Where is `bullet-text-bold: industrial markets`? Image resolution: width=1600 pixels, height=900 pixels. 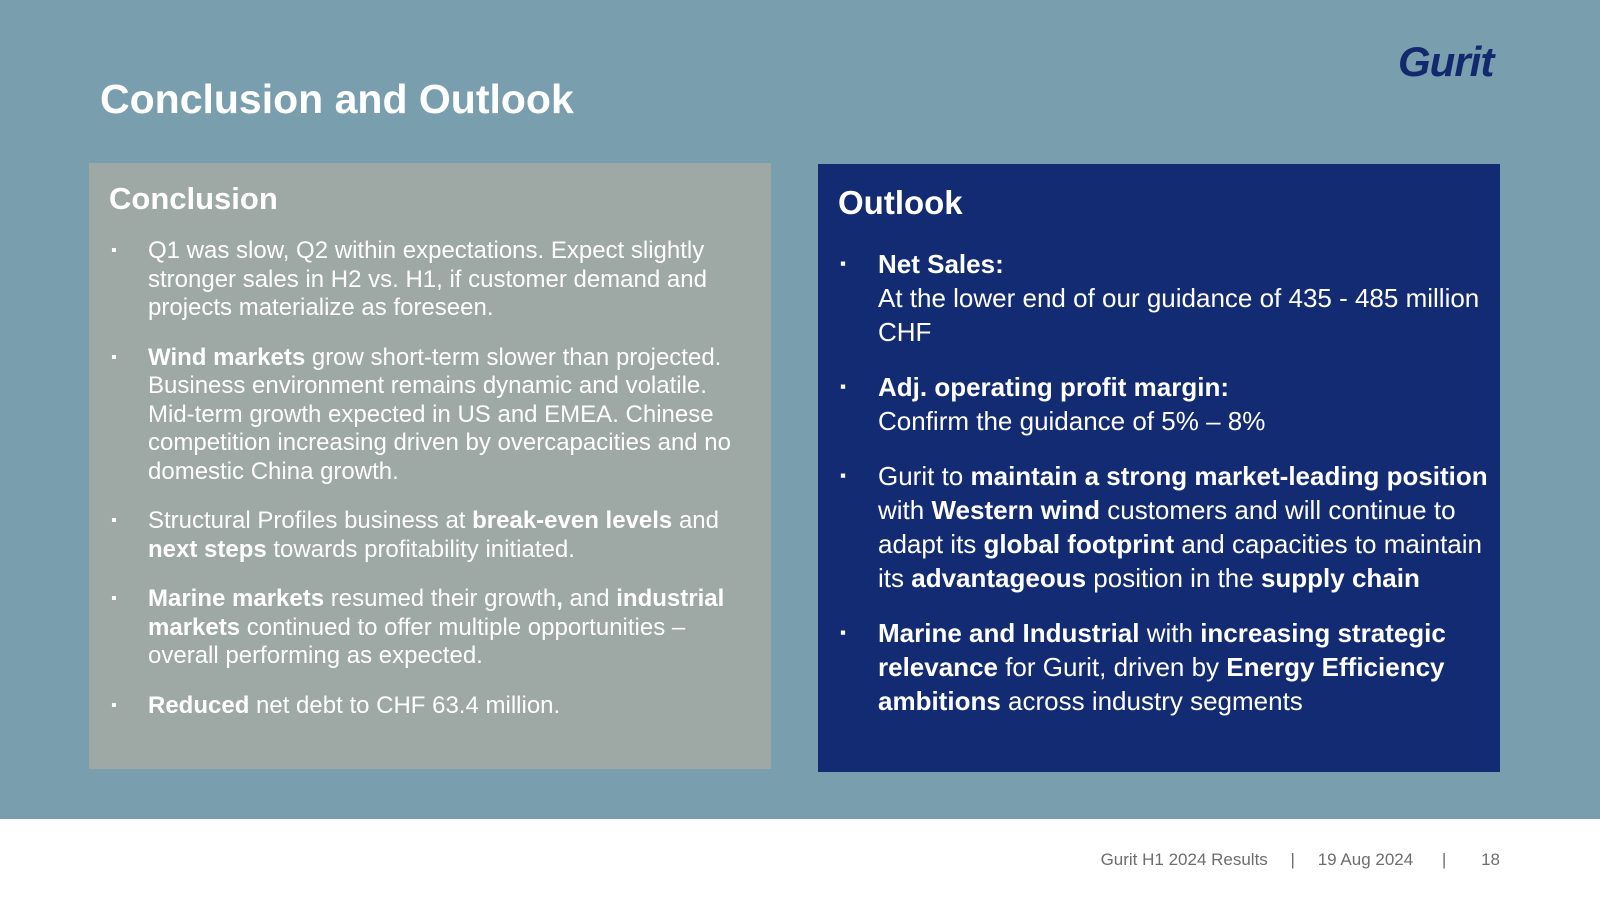
bullet-text-bold: industrial markets is located at coordinates (436, 613).